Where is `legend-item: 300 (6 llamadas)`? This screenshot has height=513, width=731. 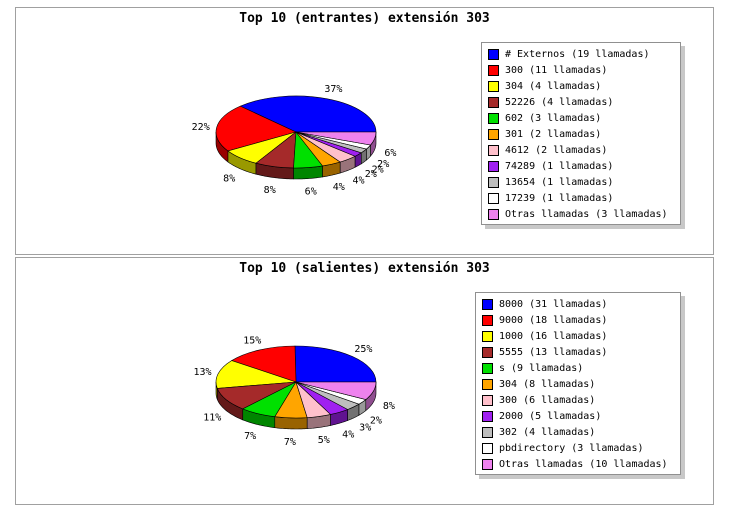 legend-item: 300 (6 llamadas) is located at coordinates (578, 400).